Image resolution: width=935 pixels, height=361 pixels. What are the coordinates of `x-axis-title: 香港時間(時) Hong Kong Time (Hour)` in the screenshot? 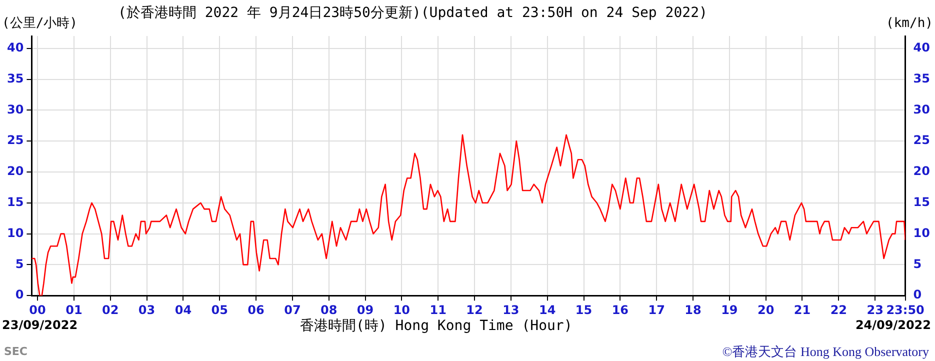 It's located at (436, 326).